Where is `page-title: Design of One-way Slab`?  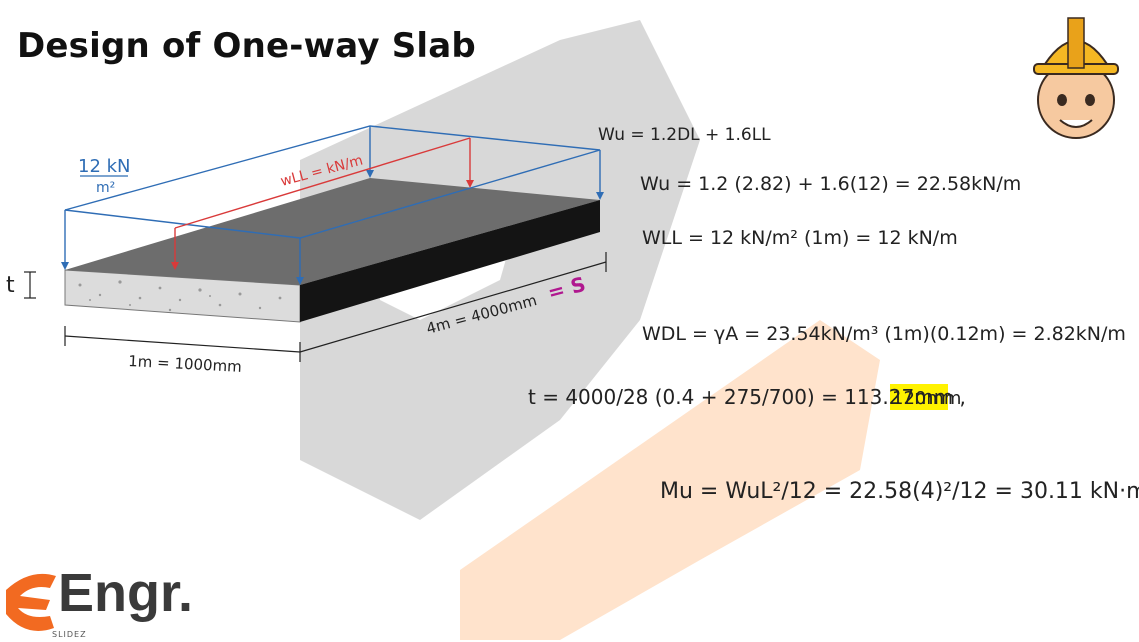
page-title: Design of One-way Slab is located at coordinates (246, 46).